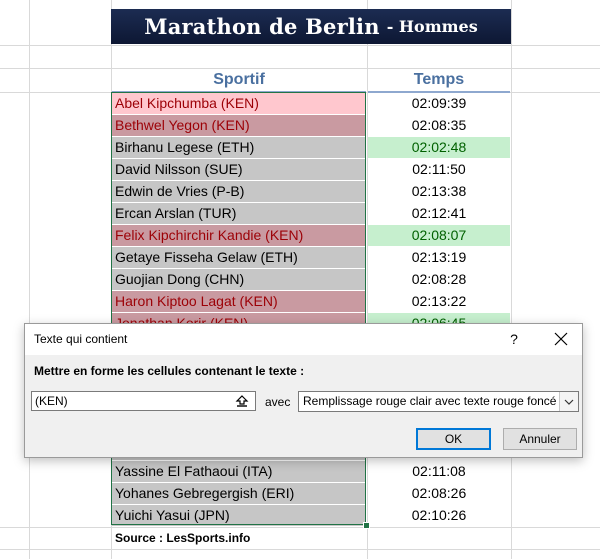 This screenshot has height=559, width=600. Describe the element at coordinates (439, 191) in the screenshot. I see `race-time: 02:13:38` at that location.